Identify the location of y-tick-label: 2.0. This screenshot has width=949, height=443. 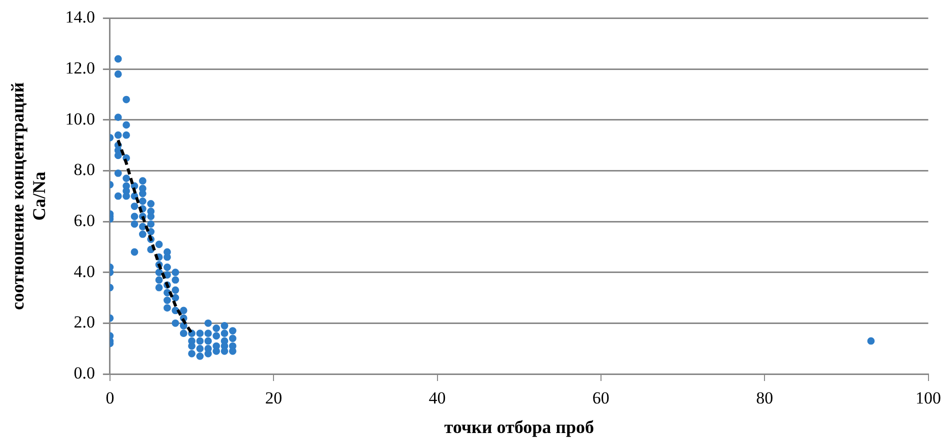
(84, 322).